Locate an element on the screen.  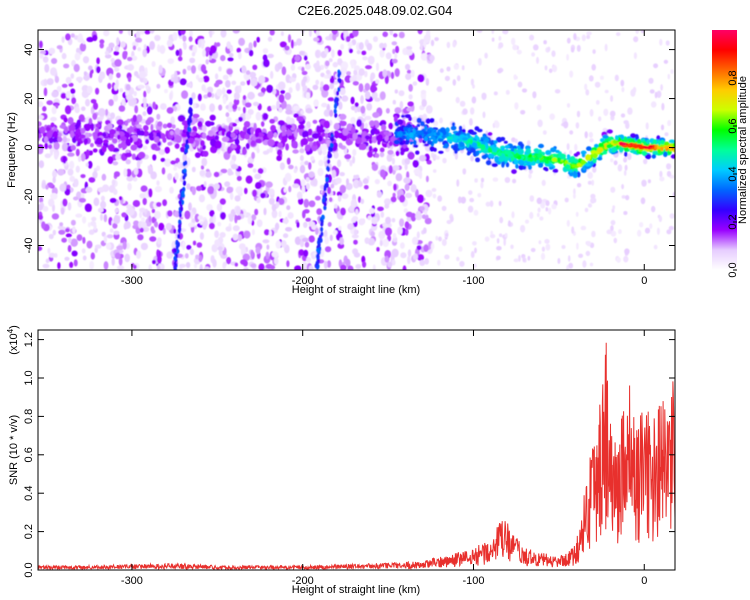
snr-scale-suffix: ) is located at coordinates (14, 327).